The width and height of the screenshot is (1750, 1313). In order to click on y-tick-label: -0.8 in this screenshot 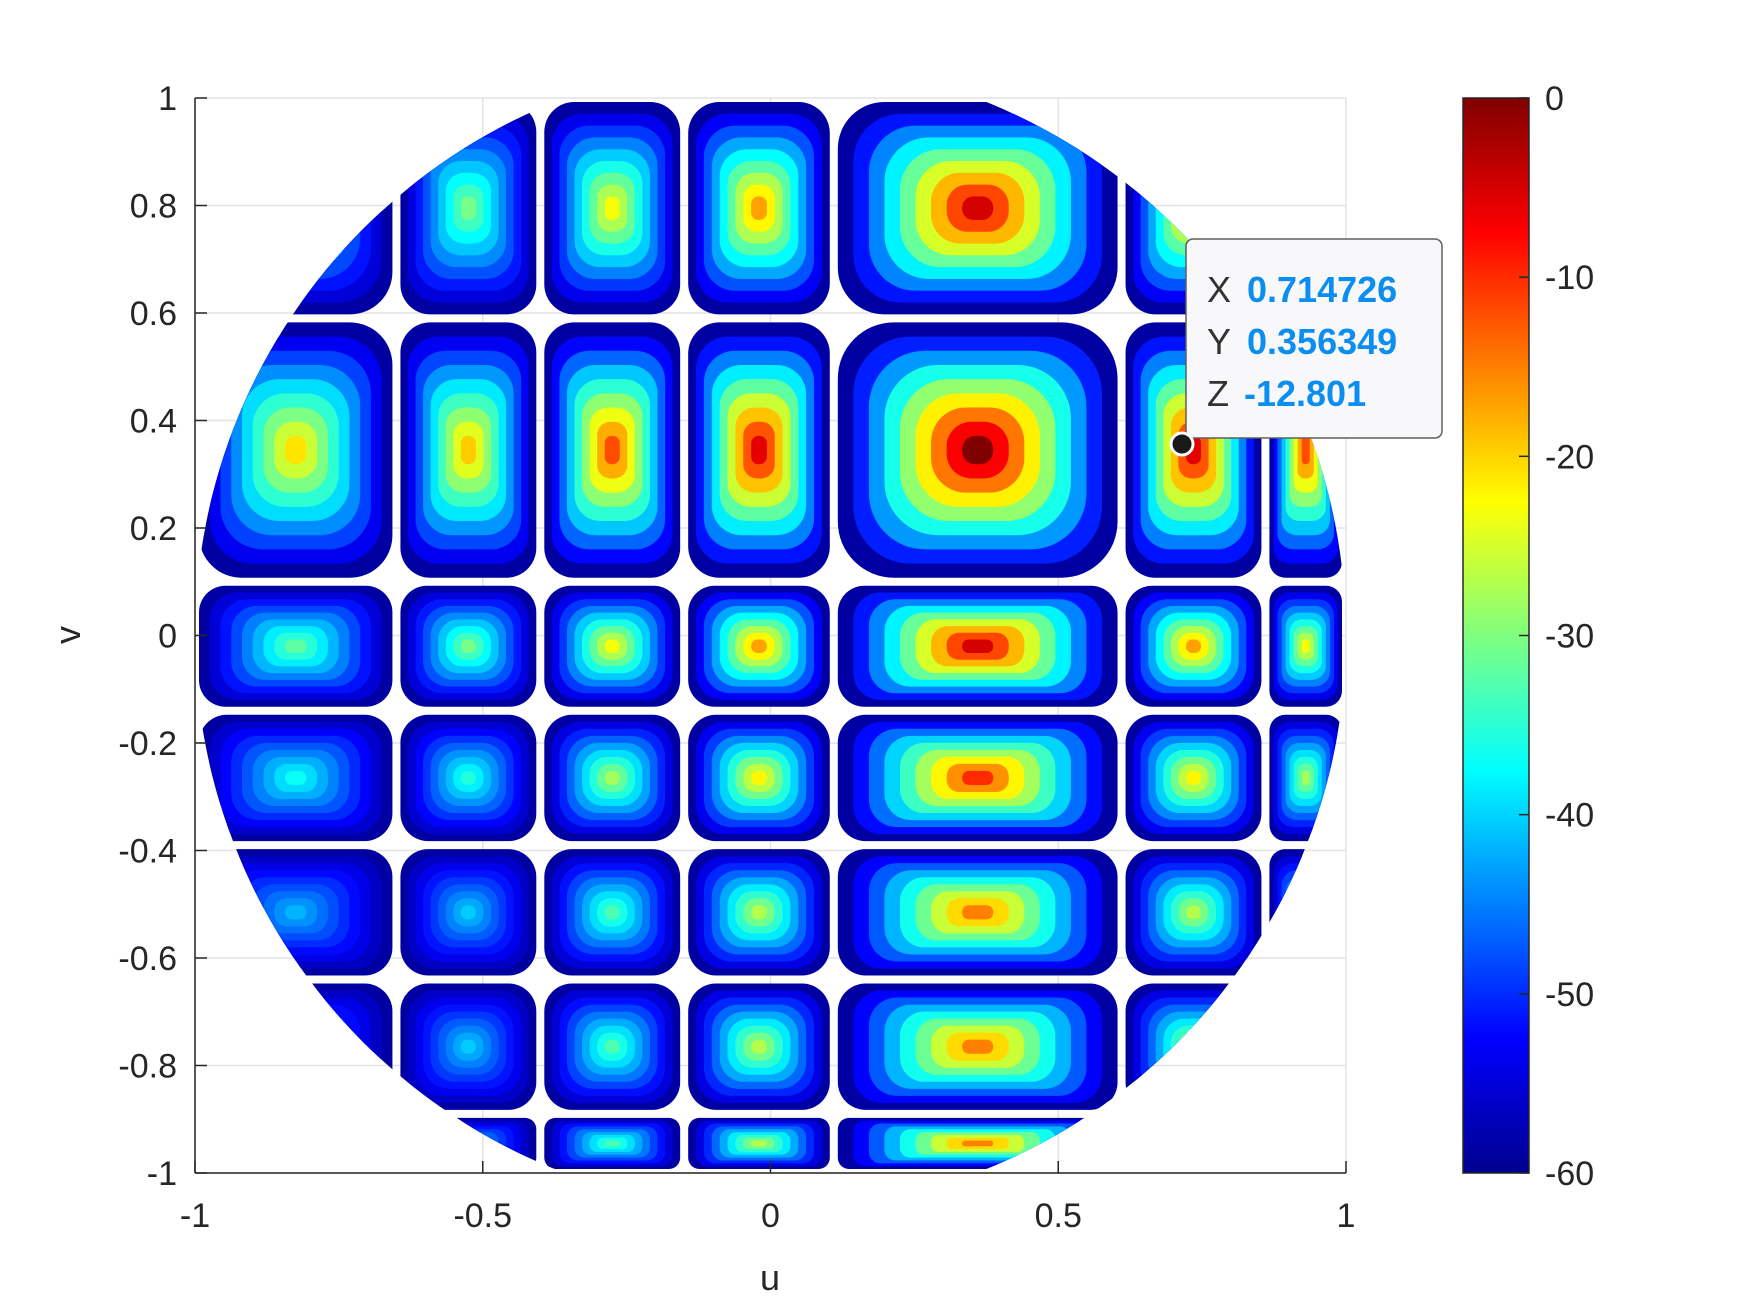, I will do `click(147, 1067)`.